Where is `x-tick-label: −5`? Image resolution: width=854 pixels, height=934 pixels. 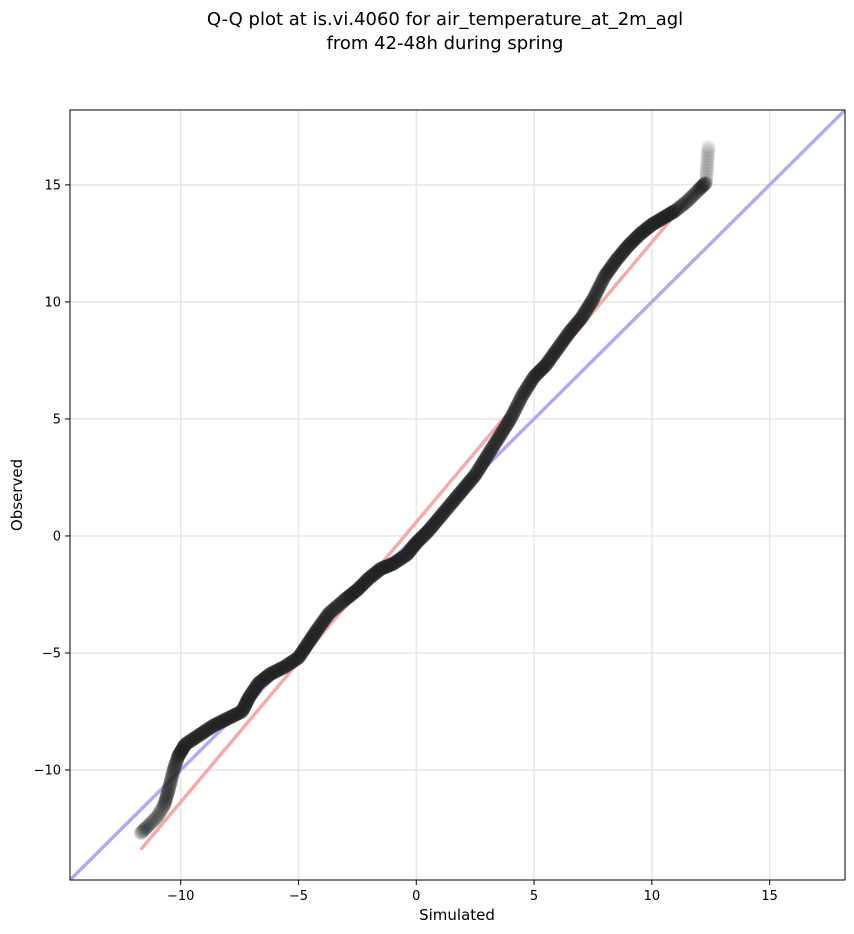
x-tick-label: −5 is located at coordinates (298, 896).